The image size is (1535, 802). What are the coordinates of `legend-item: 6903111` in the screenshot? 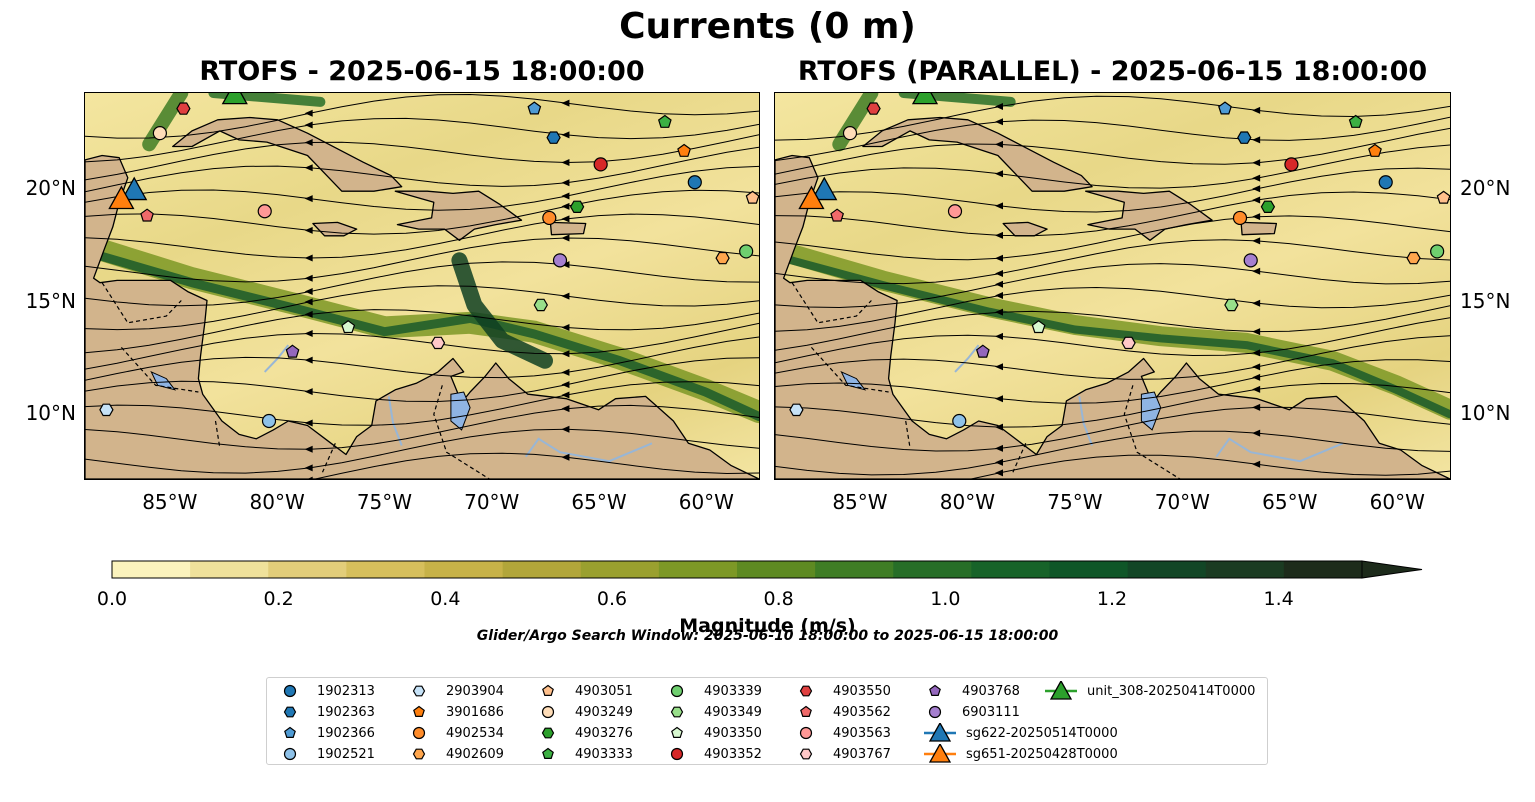 It's located at (972, 712).